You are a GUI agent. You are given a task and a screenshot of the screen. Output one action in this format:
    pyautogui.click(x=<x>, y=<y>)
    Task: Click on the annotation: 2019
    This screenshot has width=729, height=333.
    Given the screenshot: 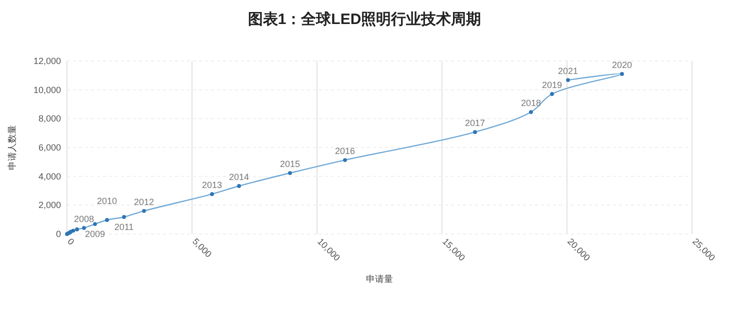 What is the action you would take?
    pyautogui.click(x=552, y=85)
    